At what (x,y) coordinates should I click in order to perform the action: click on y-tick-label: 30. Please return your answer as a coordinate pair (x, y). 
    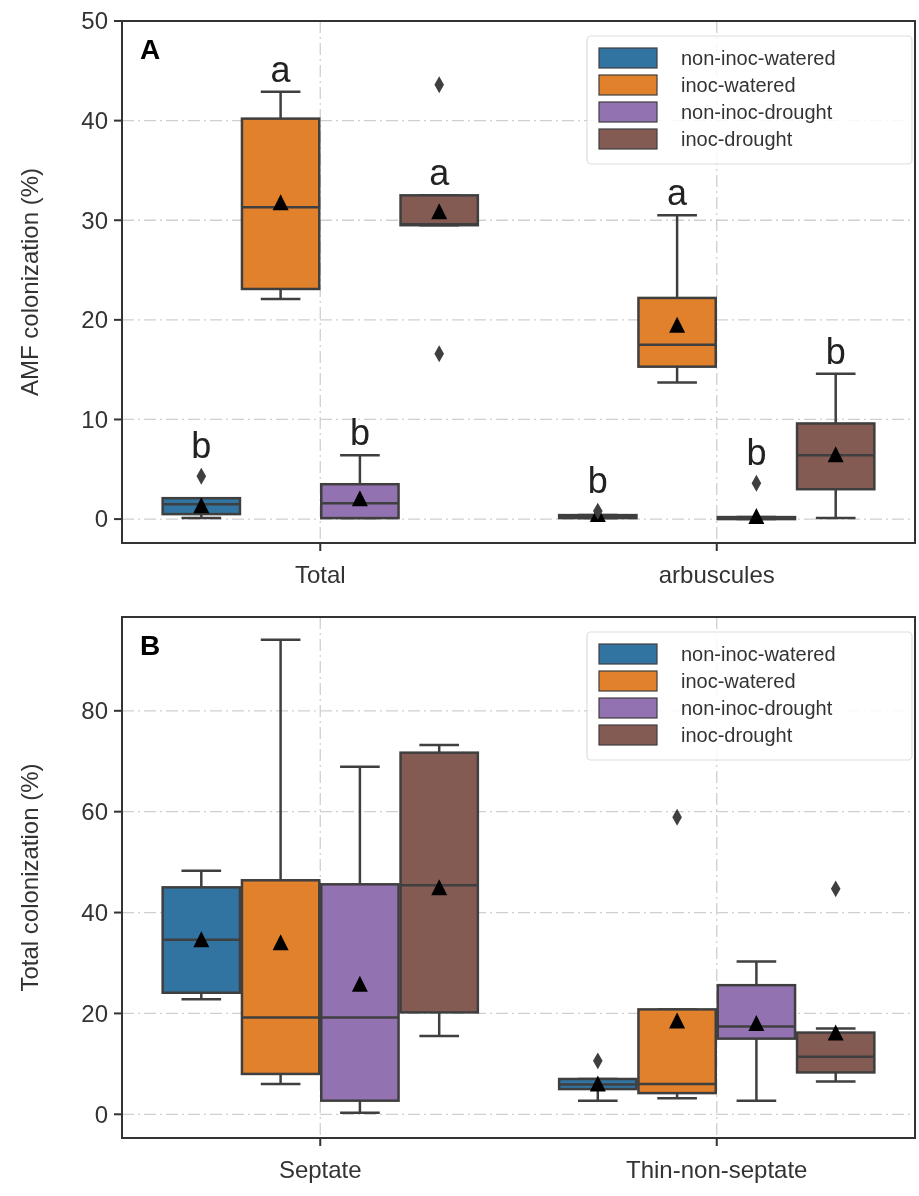
    Looking at the image, I should click on (94, 220).